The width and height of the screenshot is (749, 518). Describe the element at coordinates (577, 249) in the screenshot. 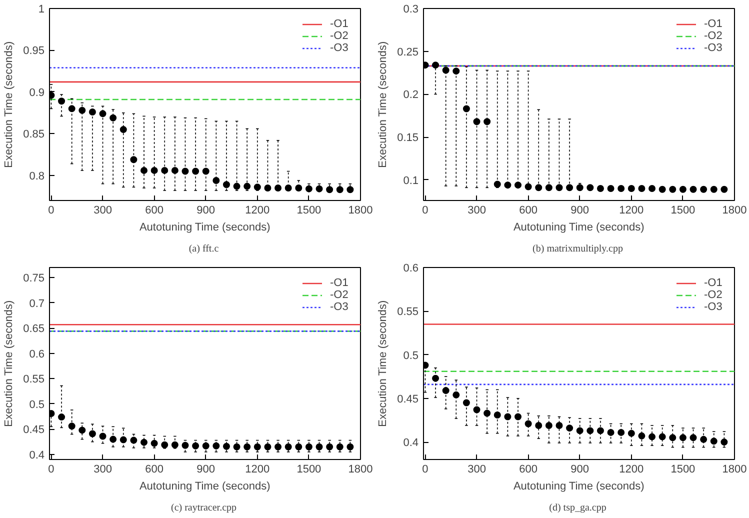

I see `text: (b) matrixmultiply.cpp` at that location.